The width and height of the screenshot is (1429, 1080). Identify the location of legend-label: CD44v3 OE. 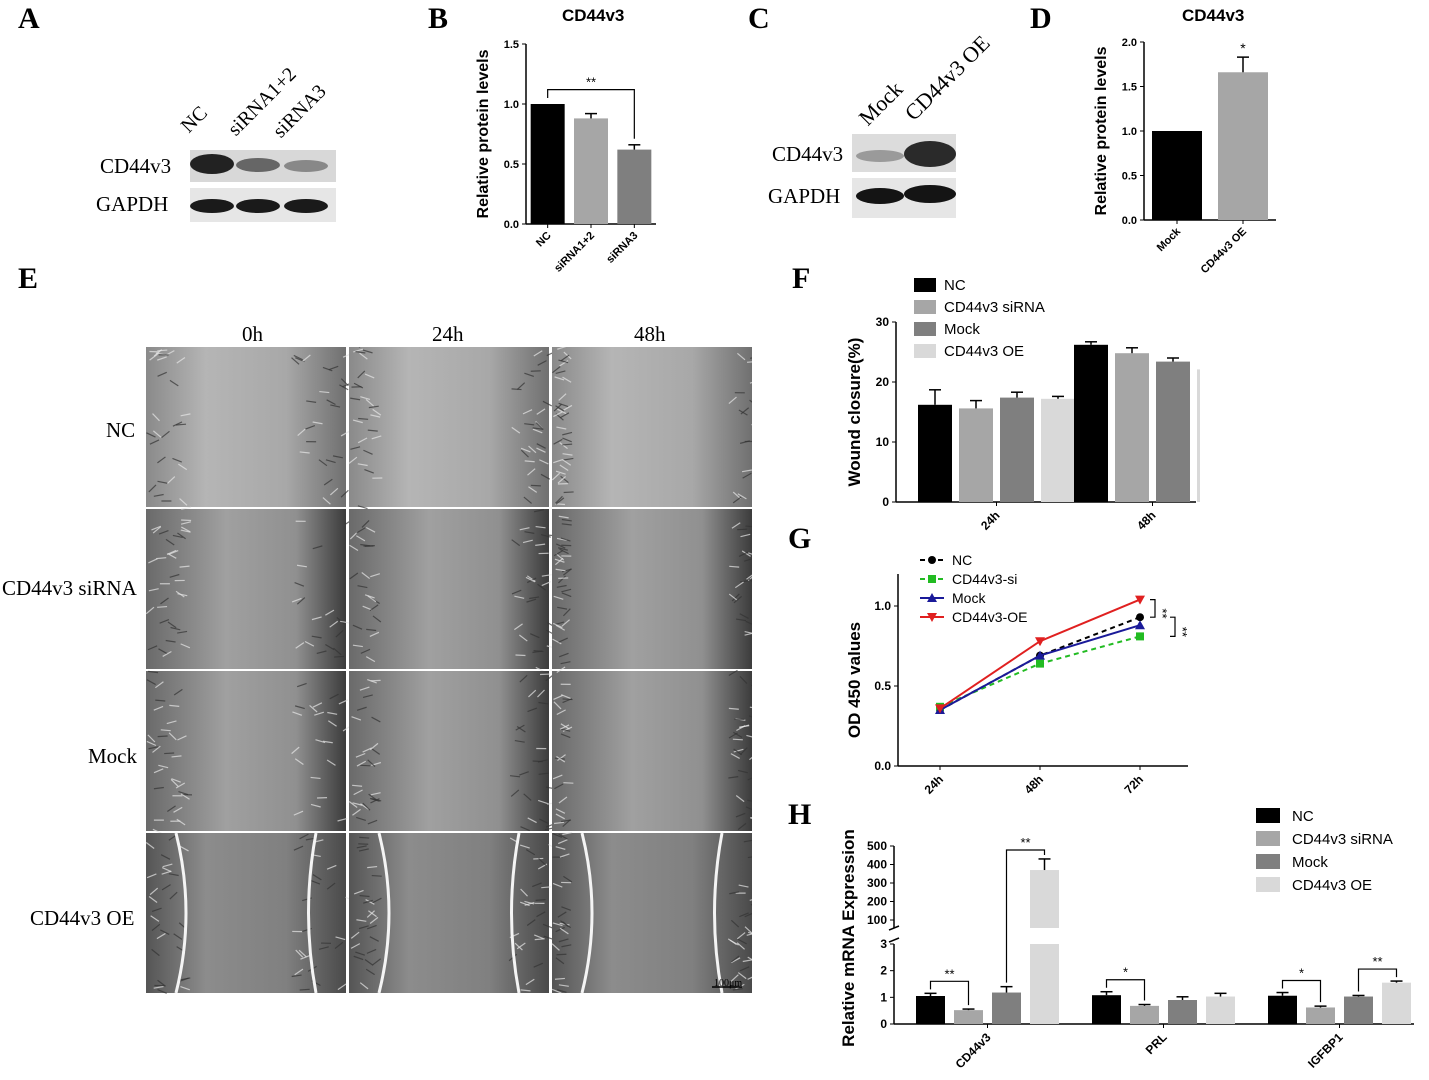
(1332, 885).